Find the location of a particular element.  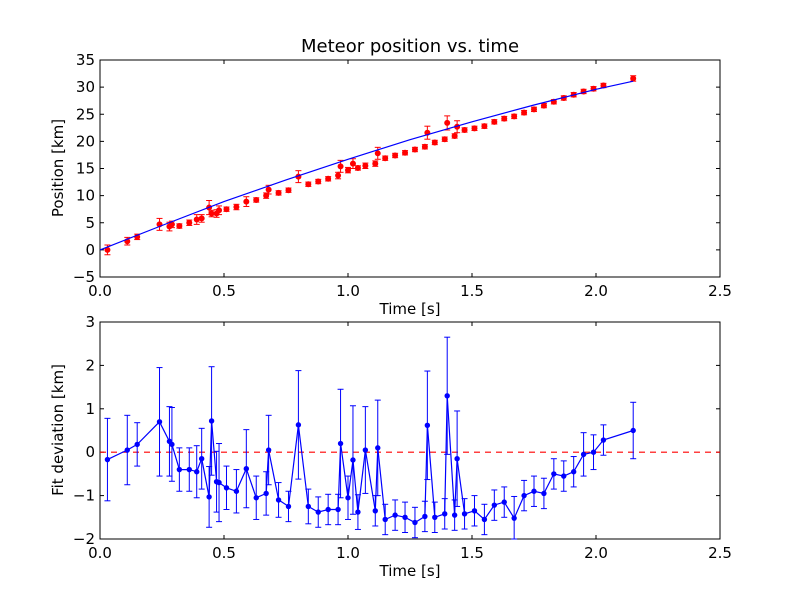

deviation-x-tick-label: 0.5 is located at coordinates (224, 553).